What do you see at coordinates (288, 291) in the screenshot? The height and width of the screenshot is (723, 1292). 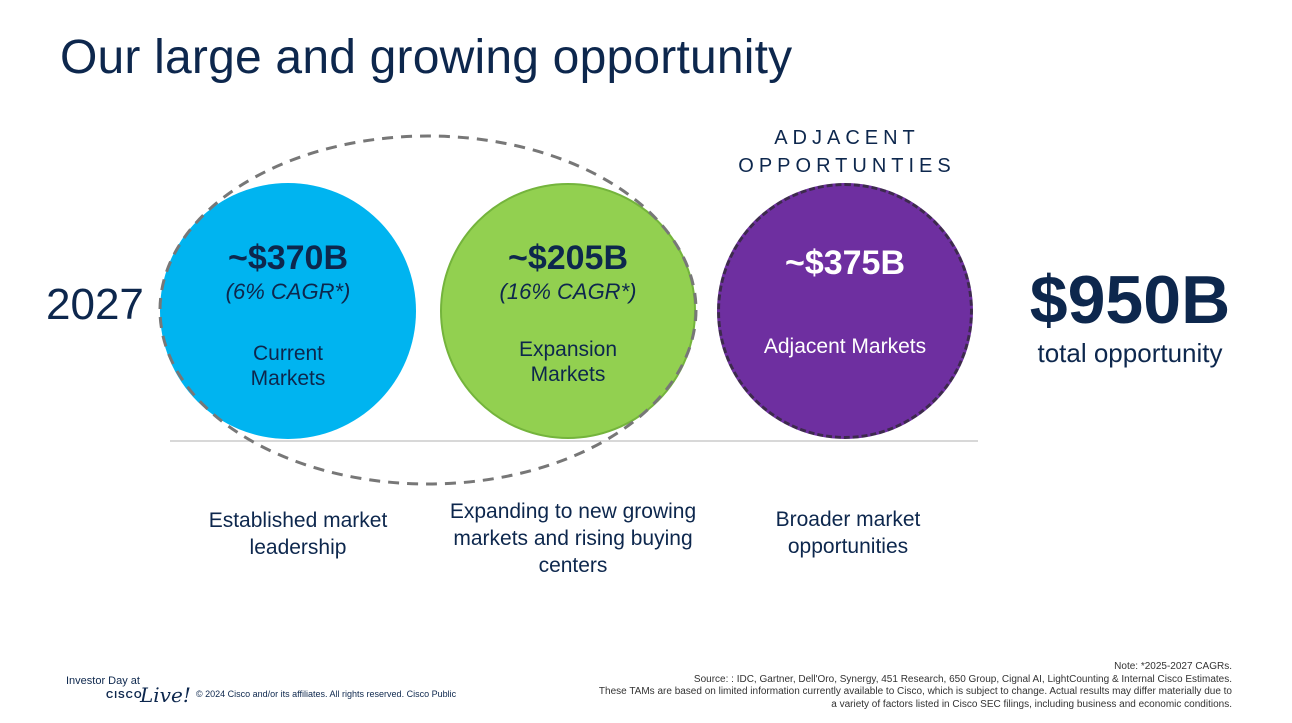 I see `current-markets-cagr: (6% CAGR*)` at bounding box center [288, 291].